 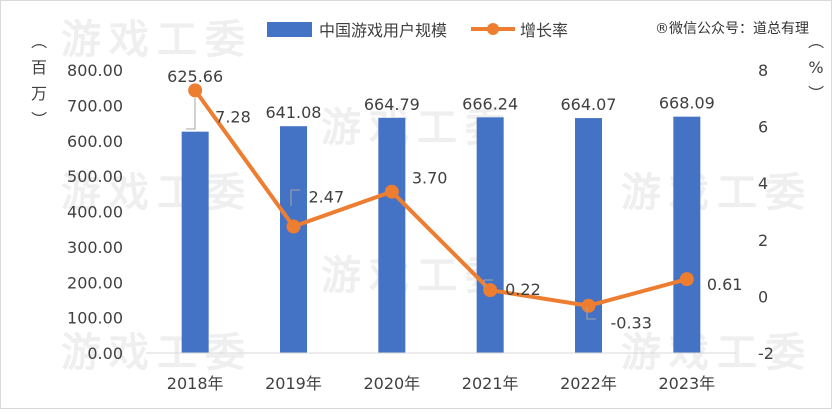 I want to click on y-left-unit-label: 万, so click(x=39, y=93).